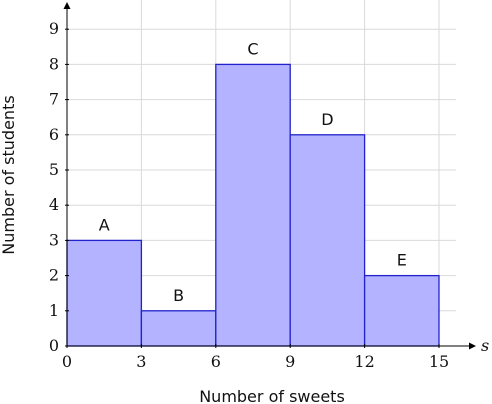  I want to click on x-axis-arrowhead, so click(472, 346).